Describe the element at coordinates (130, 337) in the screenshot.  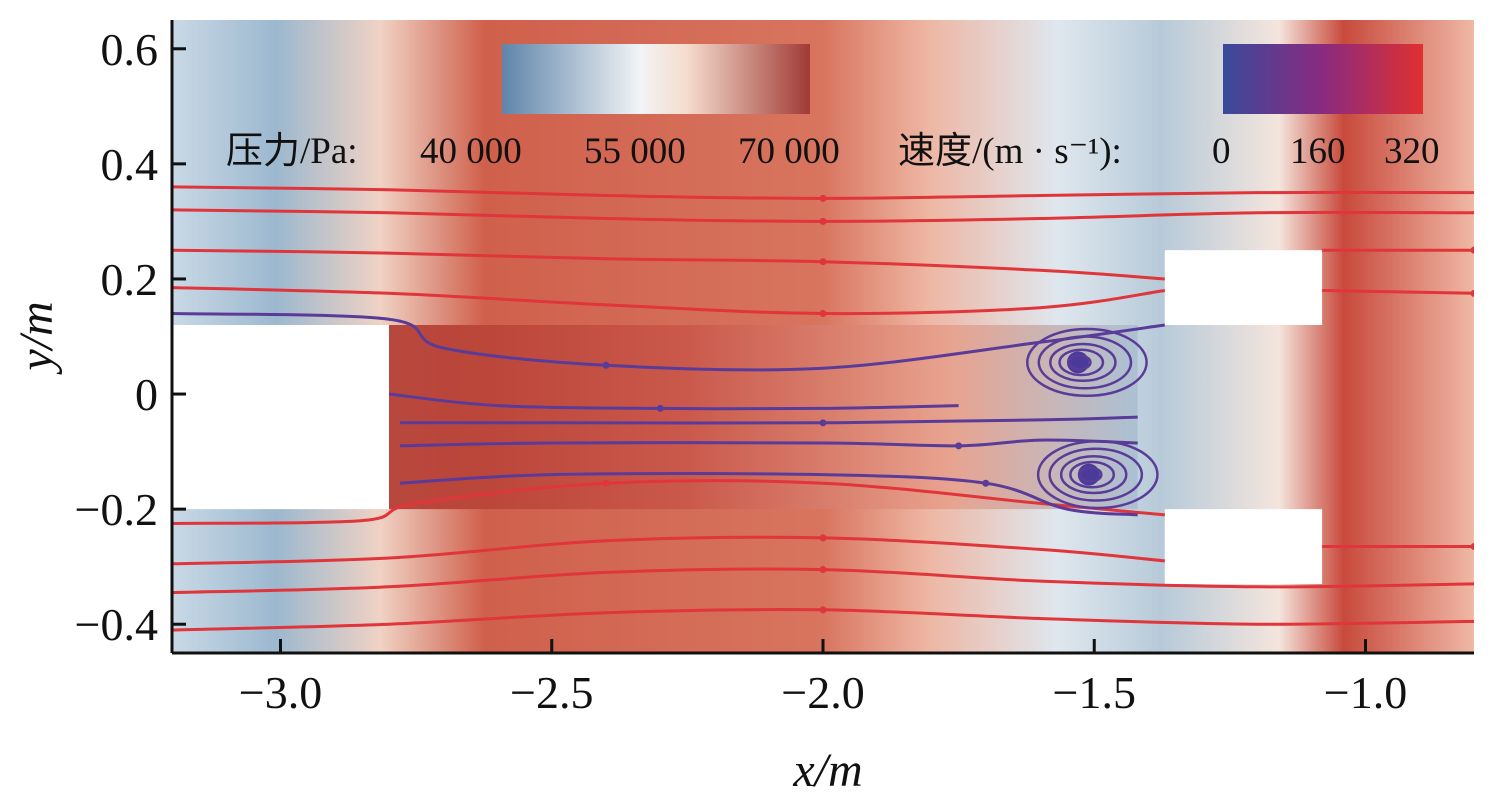
I see `y-axis-ticks: 0.6 0.4 0.2 0 −0.2 −0.4` at that location.